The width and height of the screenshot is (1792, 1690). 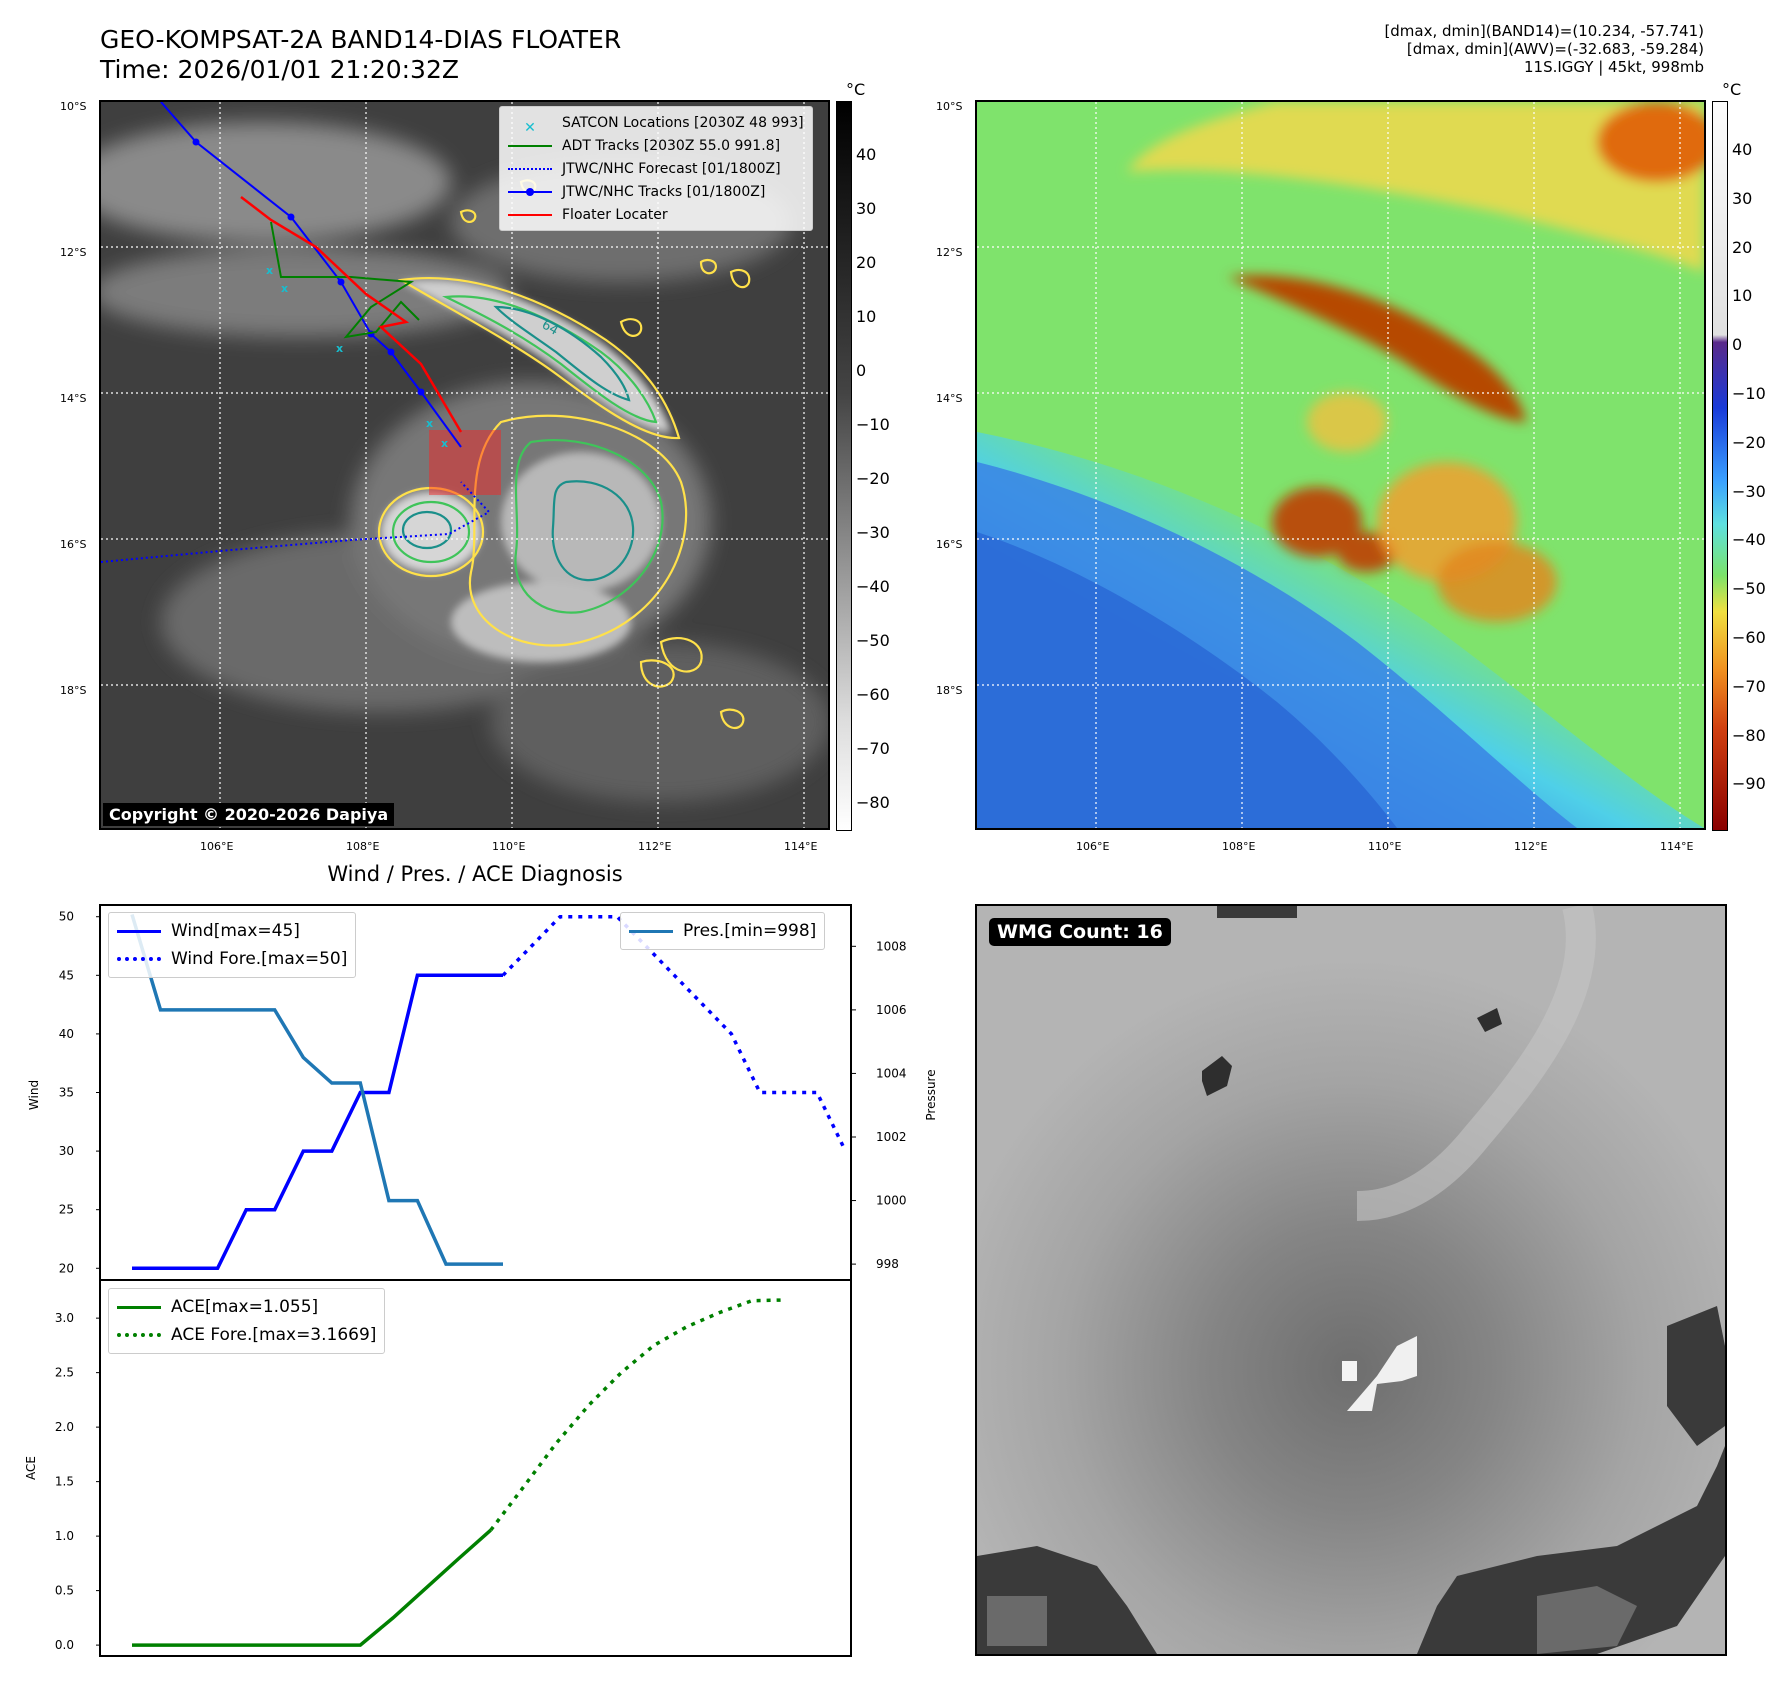 What do you see at coordinates (891, 946) in the screenshot?
I see `pressure-tick-label: 1008` at bounding box center [891, 946].